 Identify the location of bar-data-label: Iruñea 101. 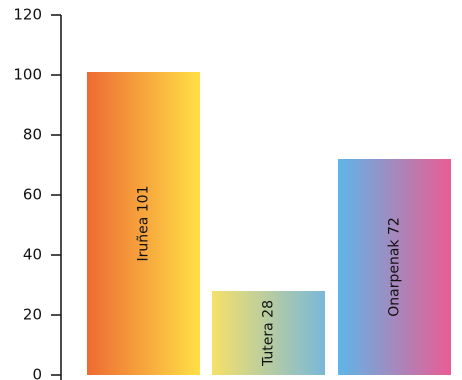
(144, 224).